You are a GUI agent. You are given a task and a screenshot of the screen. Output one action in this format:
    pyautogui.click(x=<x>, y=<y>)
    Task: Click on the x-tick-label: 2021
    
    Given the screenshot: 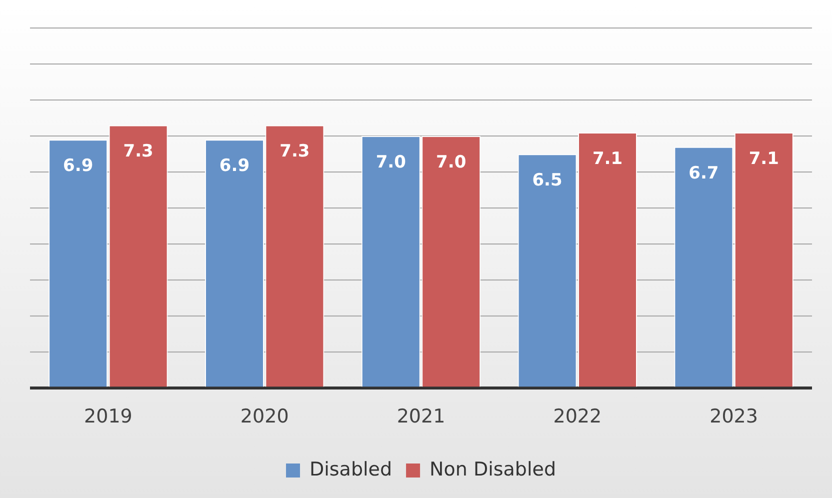 What is the action you would take?
    pyautogui.click(x=421, y=417)
    